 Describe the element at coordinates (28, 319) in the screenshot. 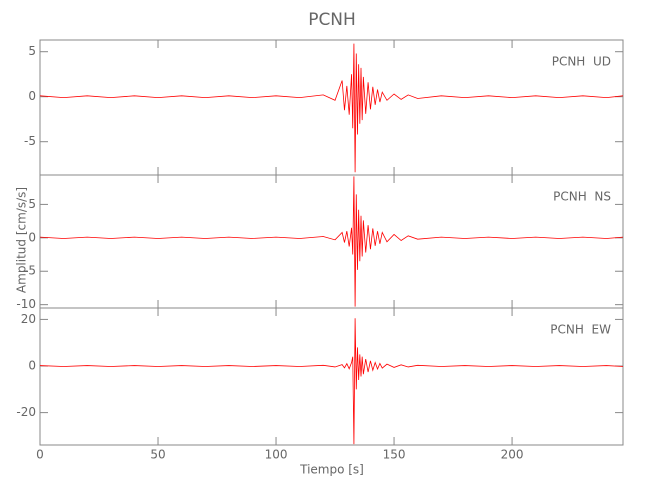

I see `y-tick-label: 20` at that location.